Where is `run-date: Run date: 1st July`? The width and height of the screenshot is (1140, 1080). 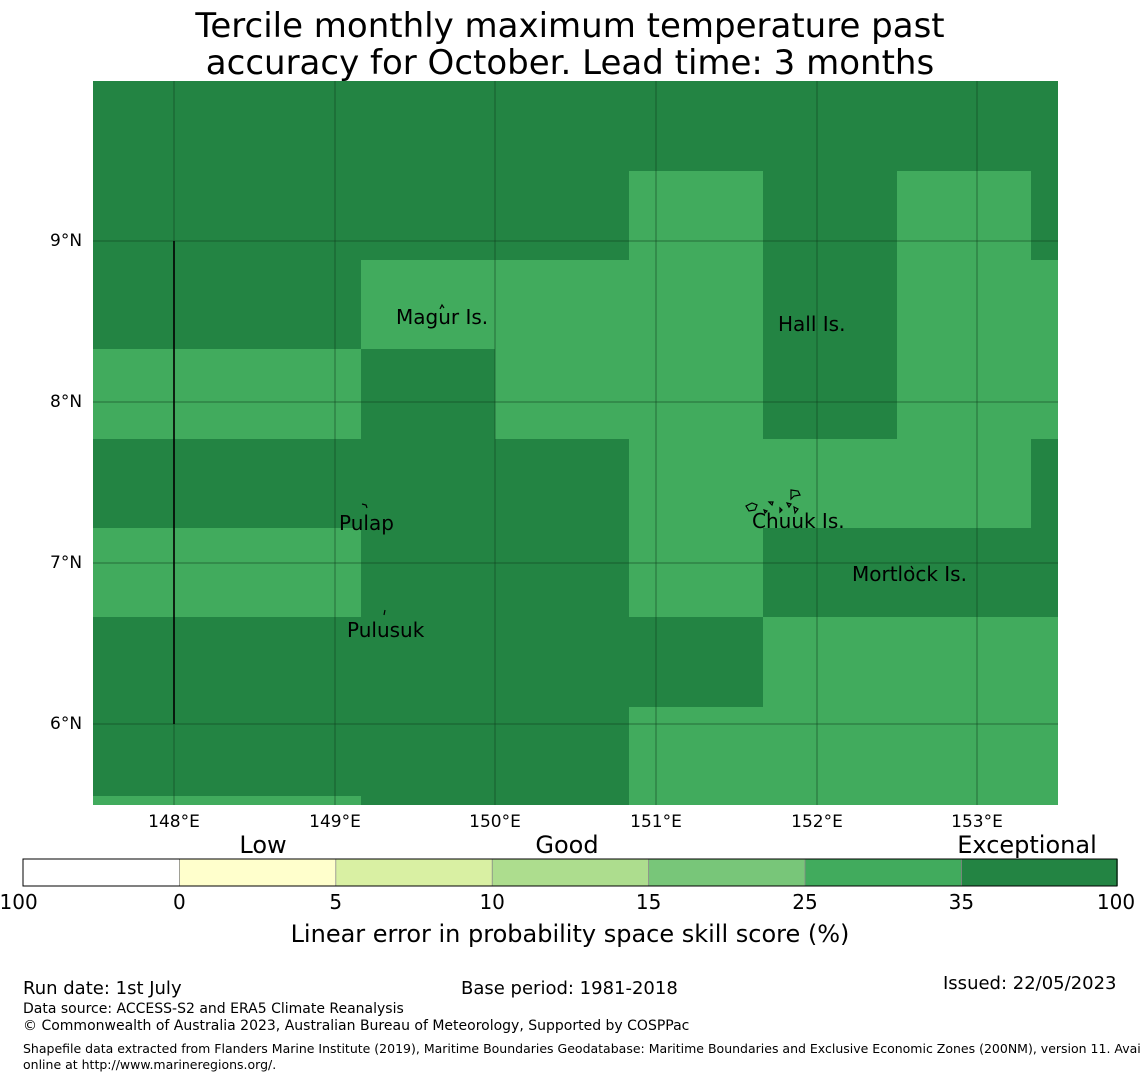 run-date: Run date: 1st July is located at coordinates (102, 988).